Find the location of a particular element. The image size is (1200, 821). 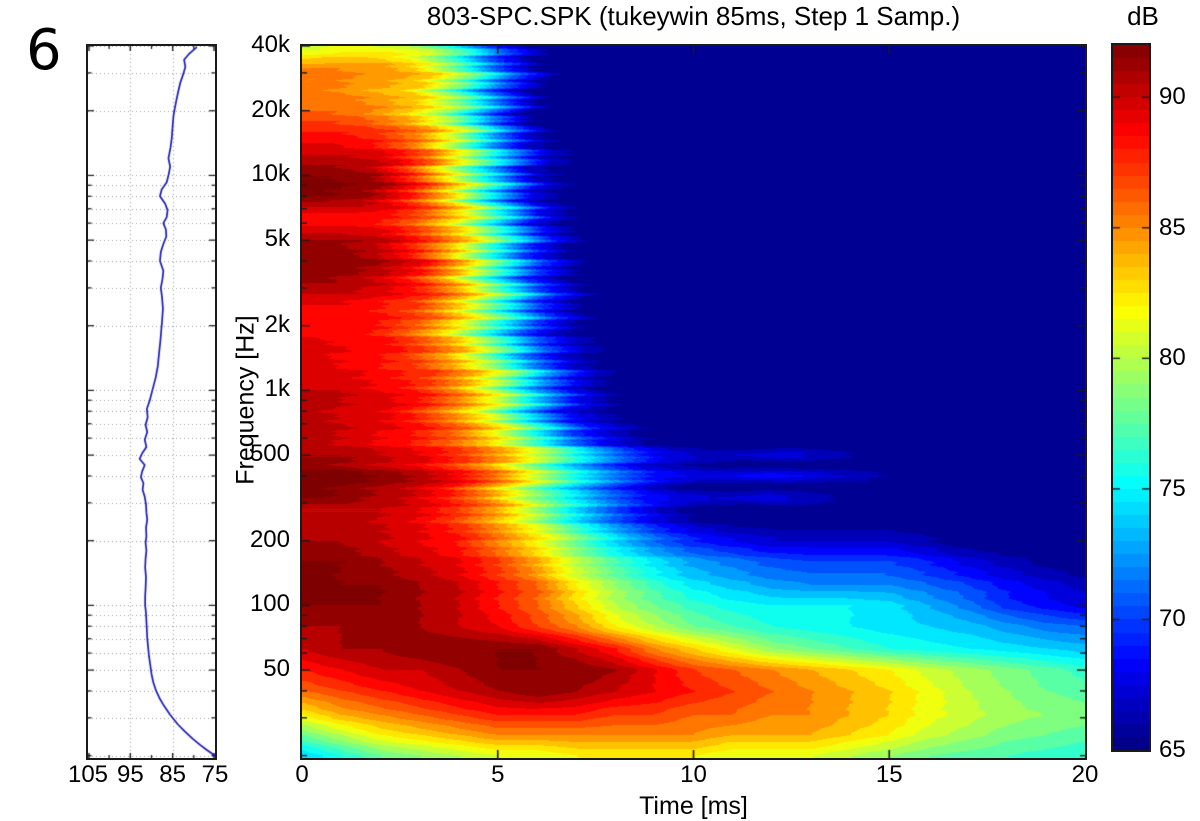

x-tick-label-20: 20 is located at coordinates (1085, 774).